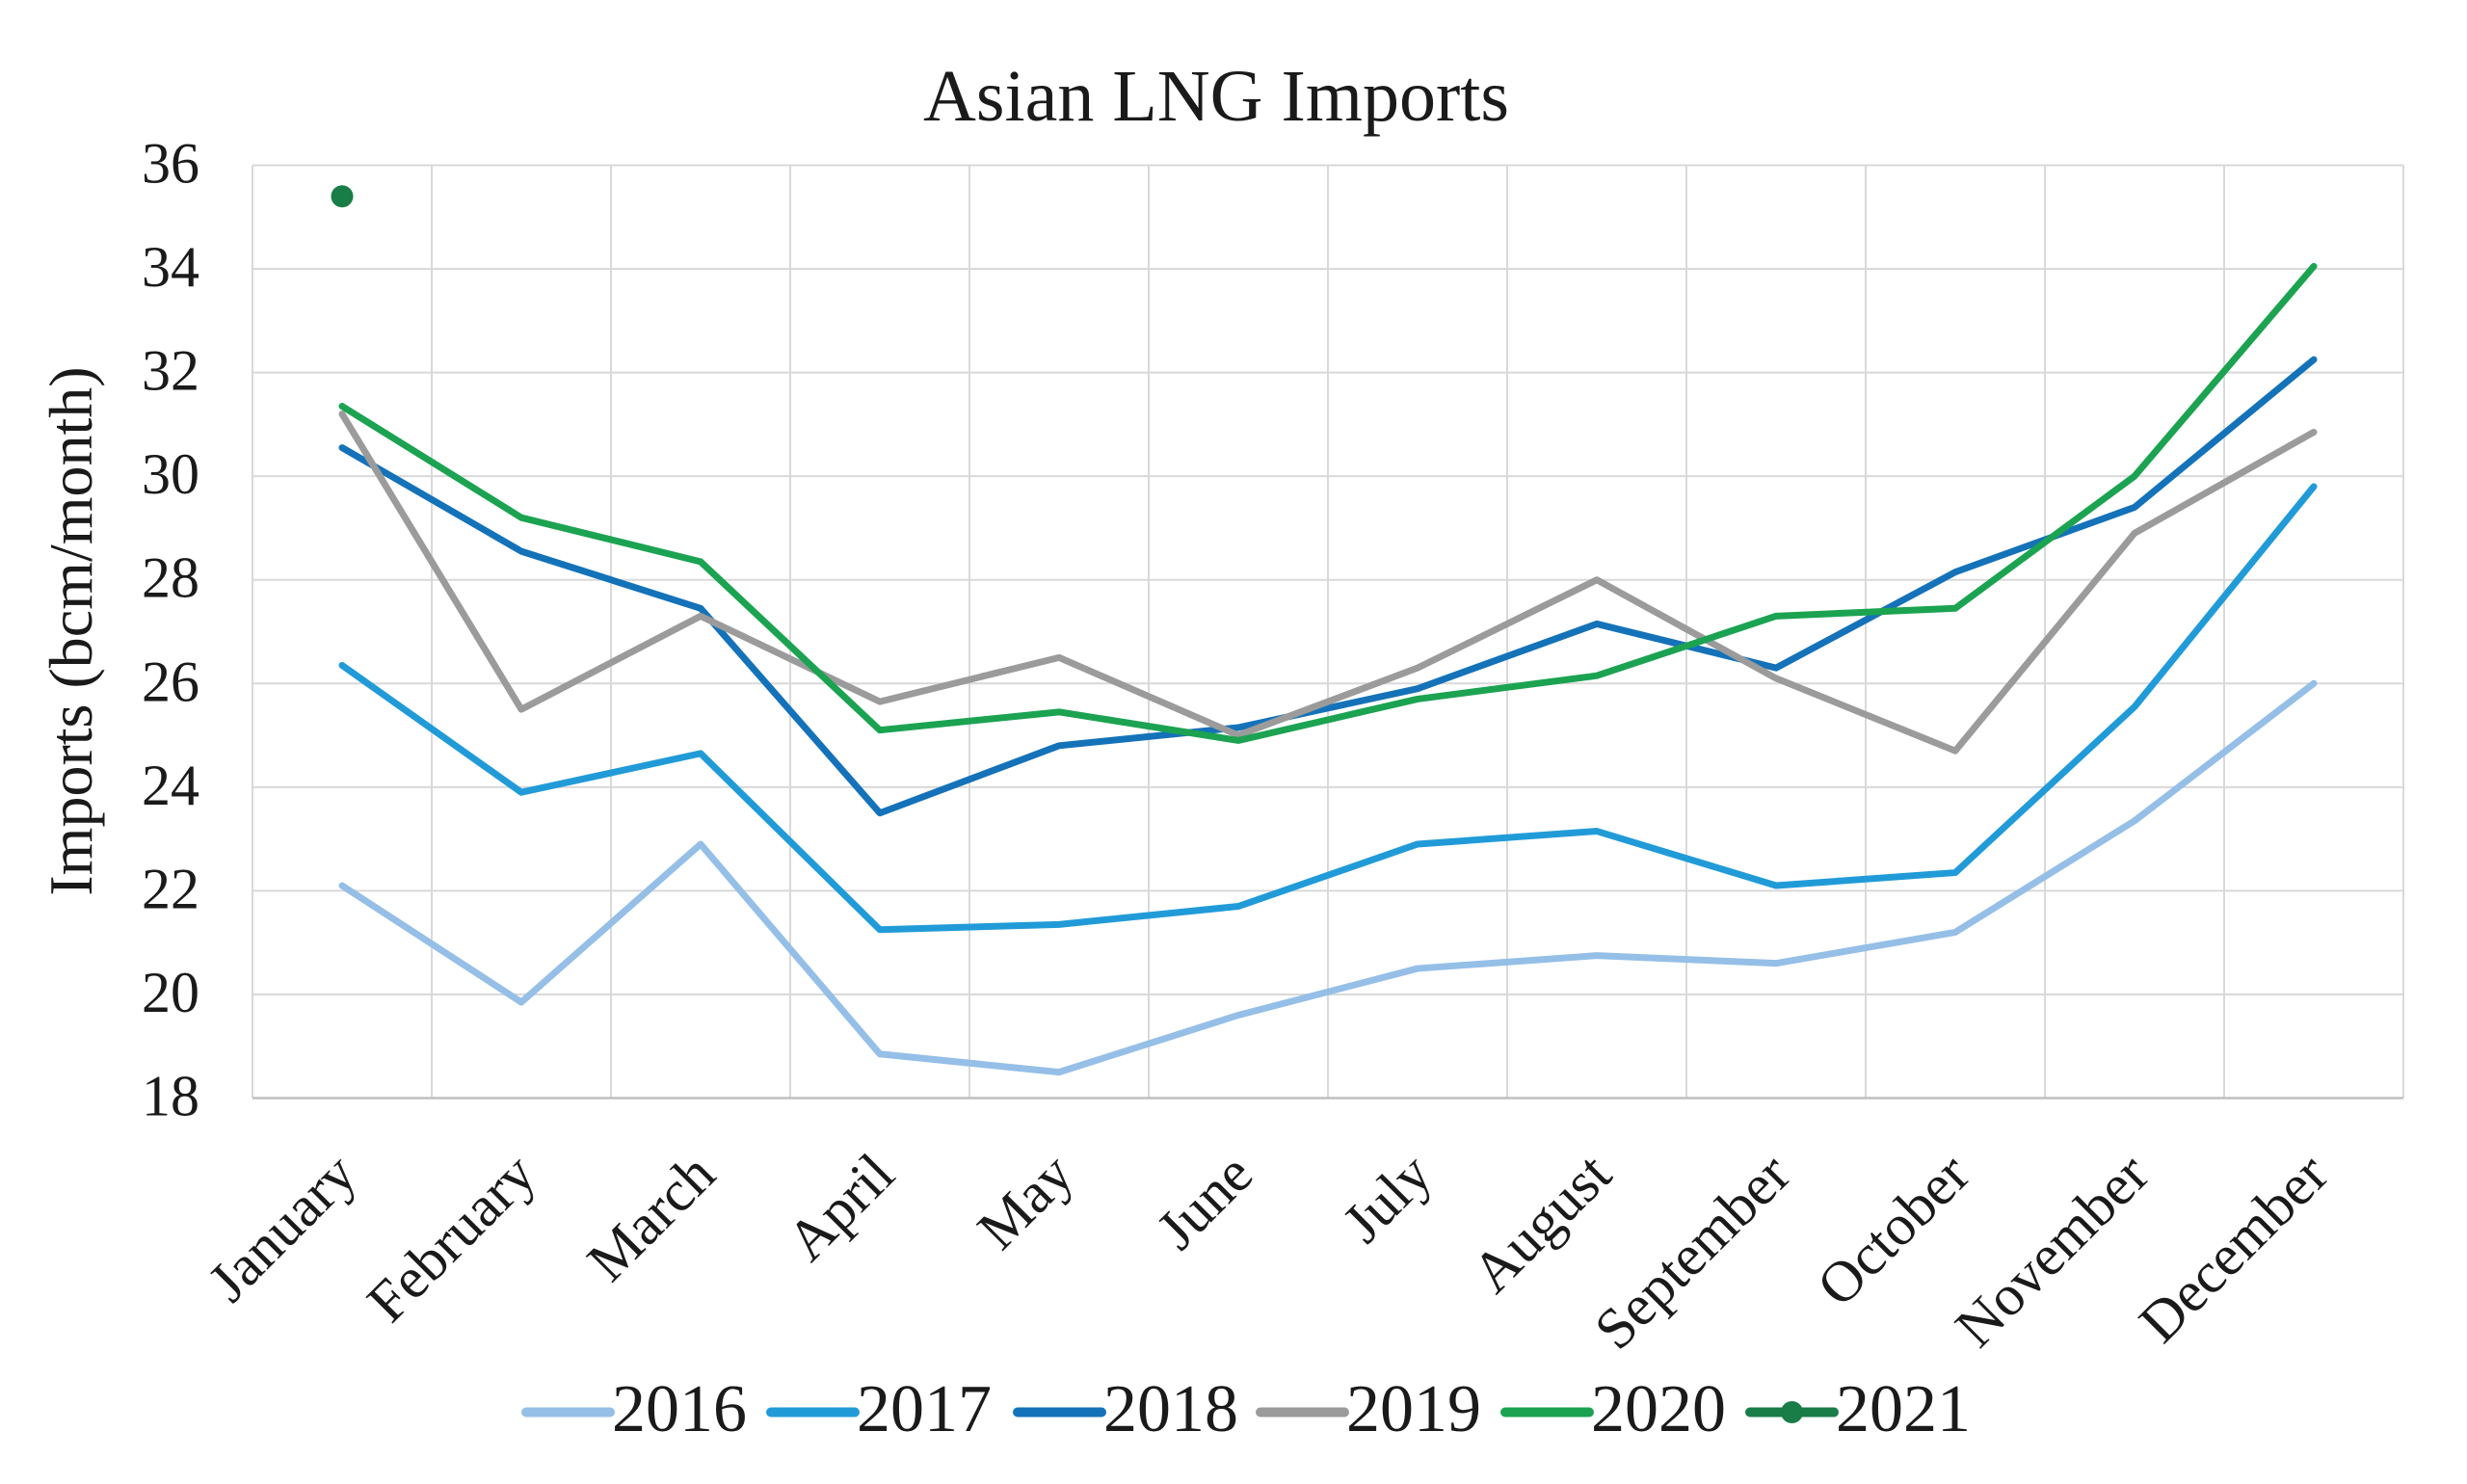  I want to click on svg-text: 34, so click(170, 267).